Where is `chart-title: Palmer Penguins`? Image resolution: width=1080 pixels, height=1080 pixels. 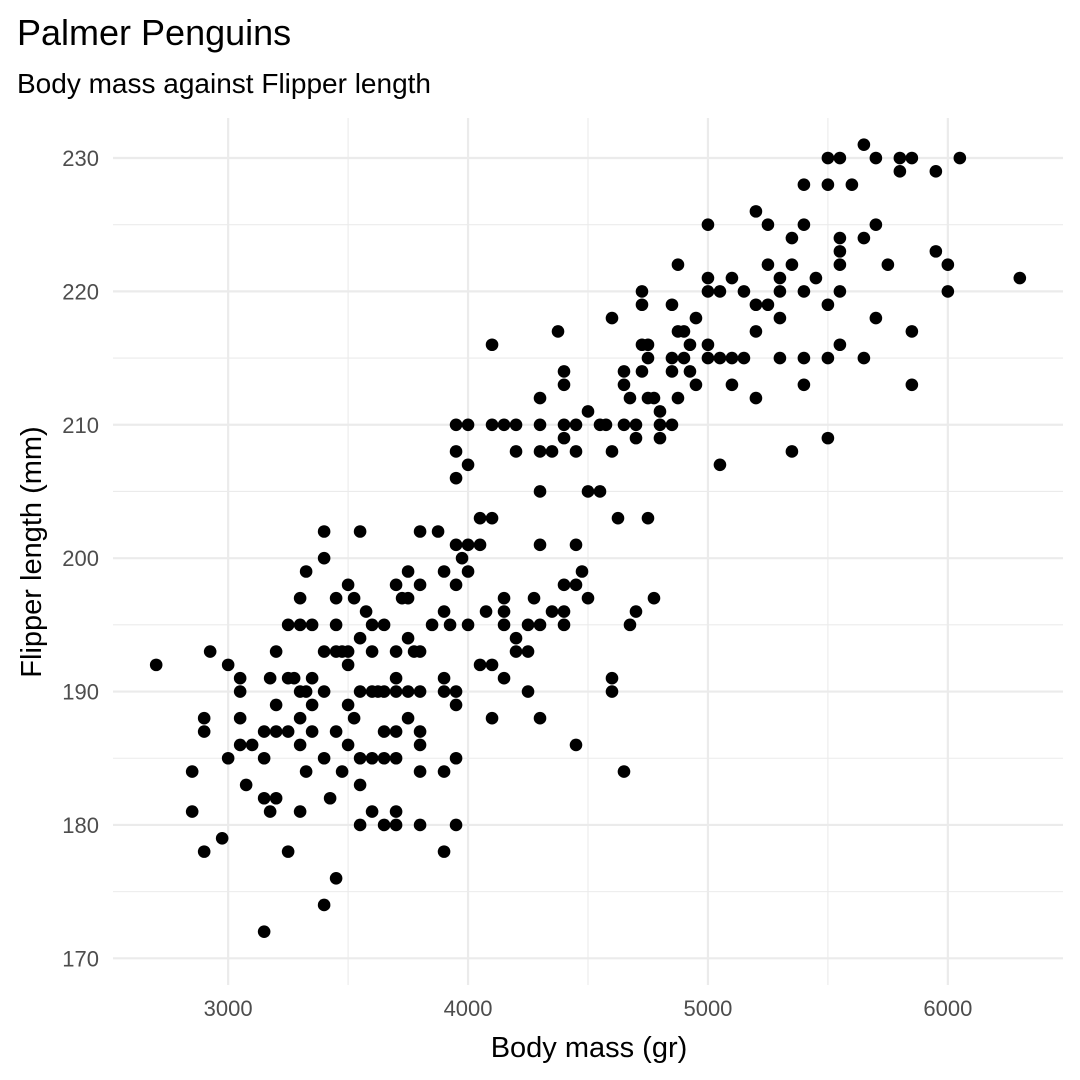
chart-title: Palmer Penguins is located at coordinates (154, 32).